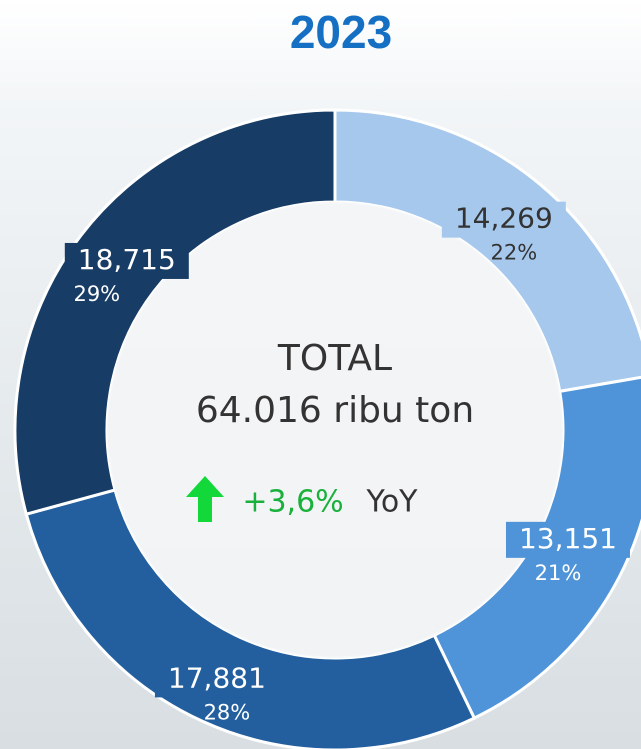 The image size is (641, 749). Describe the element at coordinates (227, 712) in the screenshot. I see `percentage-label: 28%` at that location.